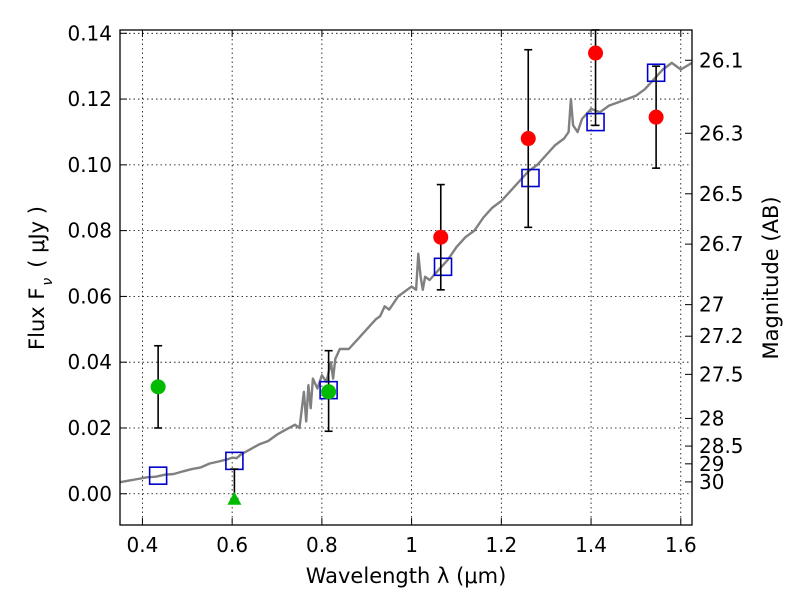  I want to click on y-tick-label: 0.00, so click(89, 494).